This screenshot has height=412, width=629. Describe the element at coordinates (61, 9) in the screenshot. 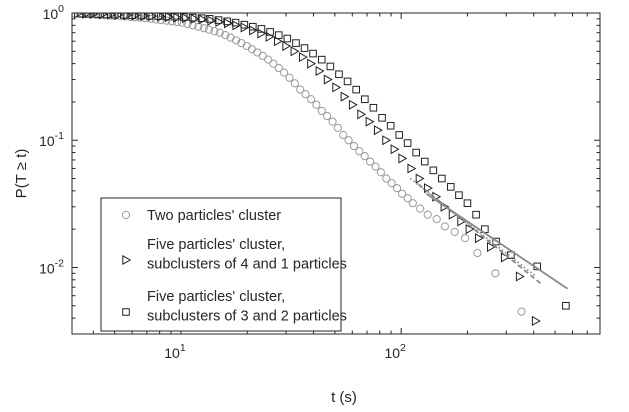

I see `tick-label-exponent: 0` at that location.